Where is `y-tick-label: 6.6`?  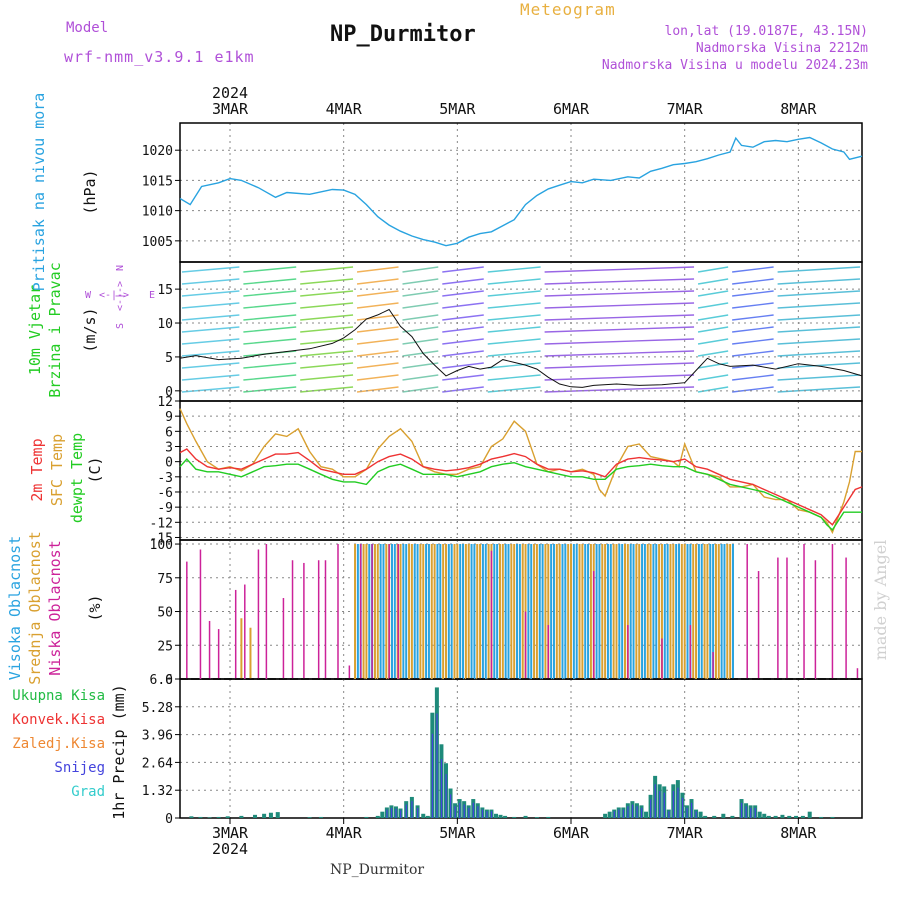 y-tick-label: 6.6 is located at coordinates (161, 680).